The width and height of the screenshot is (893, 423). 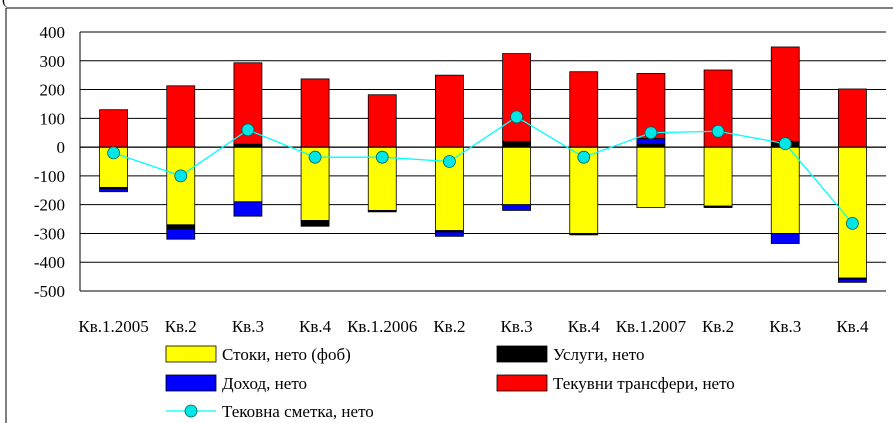 I want to click on y-tick-label: 300, so click(x=53, y=61).